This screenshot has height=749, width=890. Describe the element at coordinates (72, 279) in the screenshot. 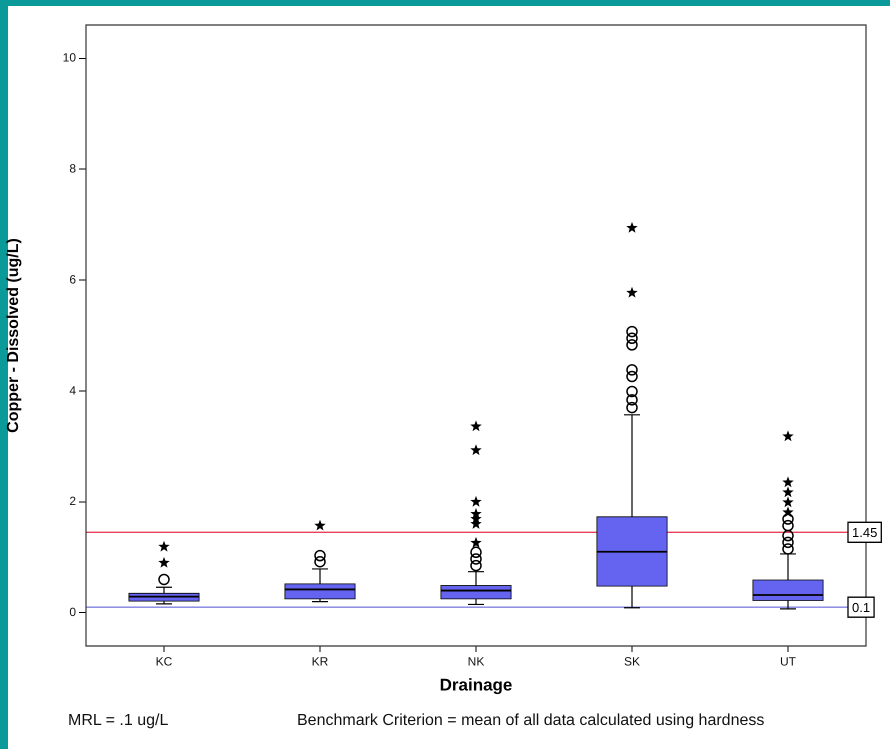

I see `y-tick-label: 6` at that location.